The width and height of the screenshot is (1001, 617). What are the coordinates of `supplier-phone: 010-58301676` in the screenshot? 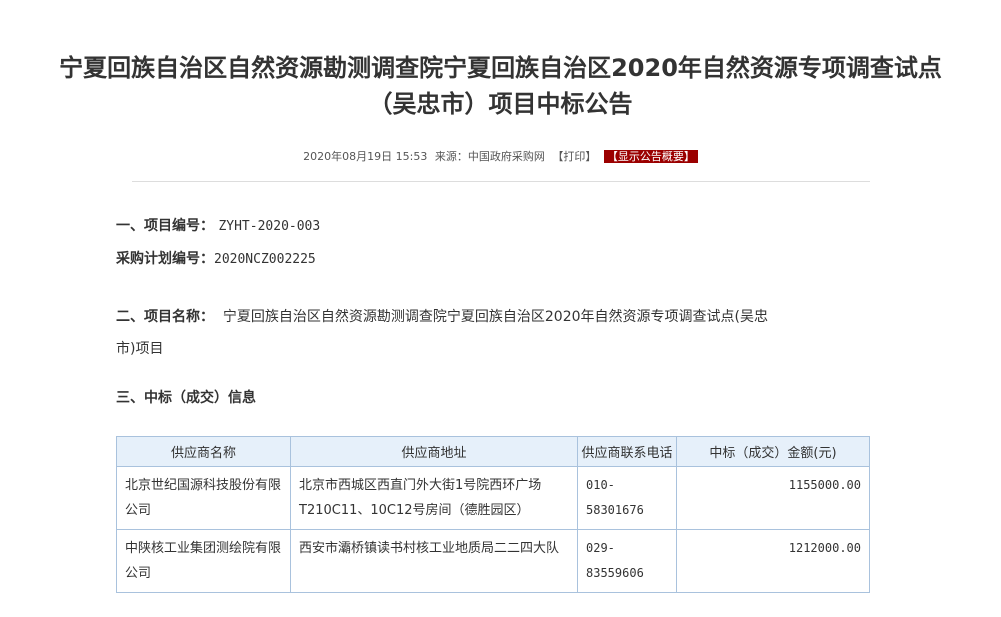 It's located at (627, 498).